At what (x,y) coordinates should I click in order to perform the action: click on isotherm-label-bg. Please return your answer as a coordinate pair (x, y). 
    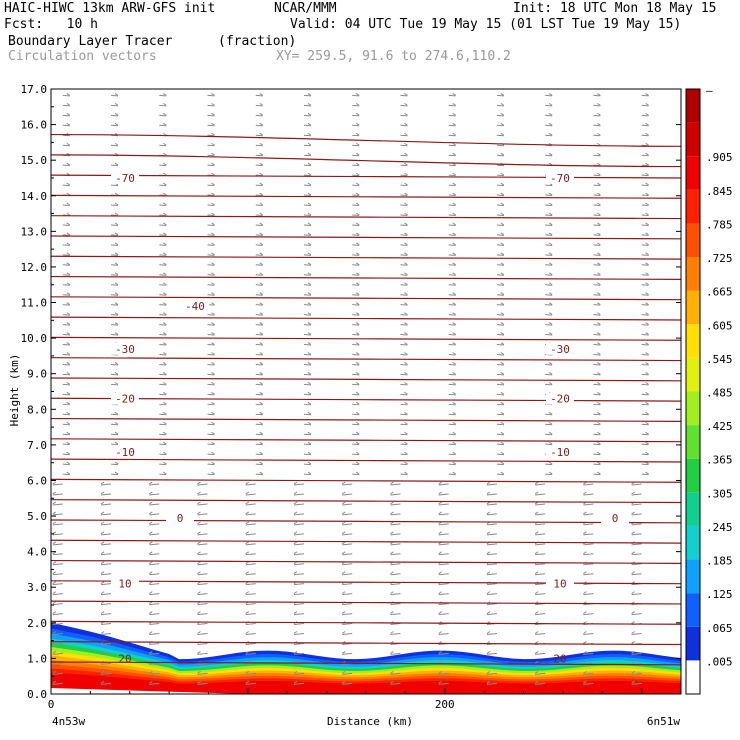
    Looking at the image, I should click on (560, 177).